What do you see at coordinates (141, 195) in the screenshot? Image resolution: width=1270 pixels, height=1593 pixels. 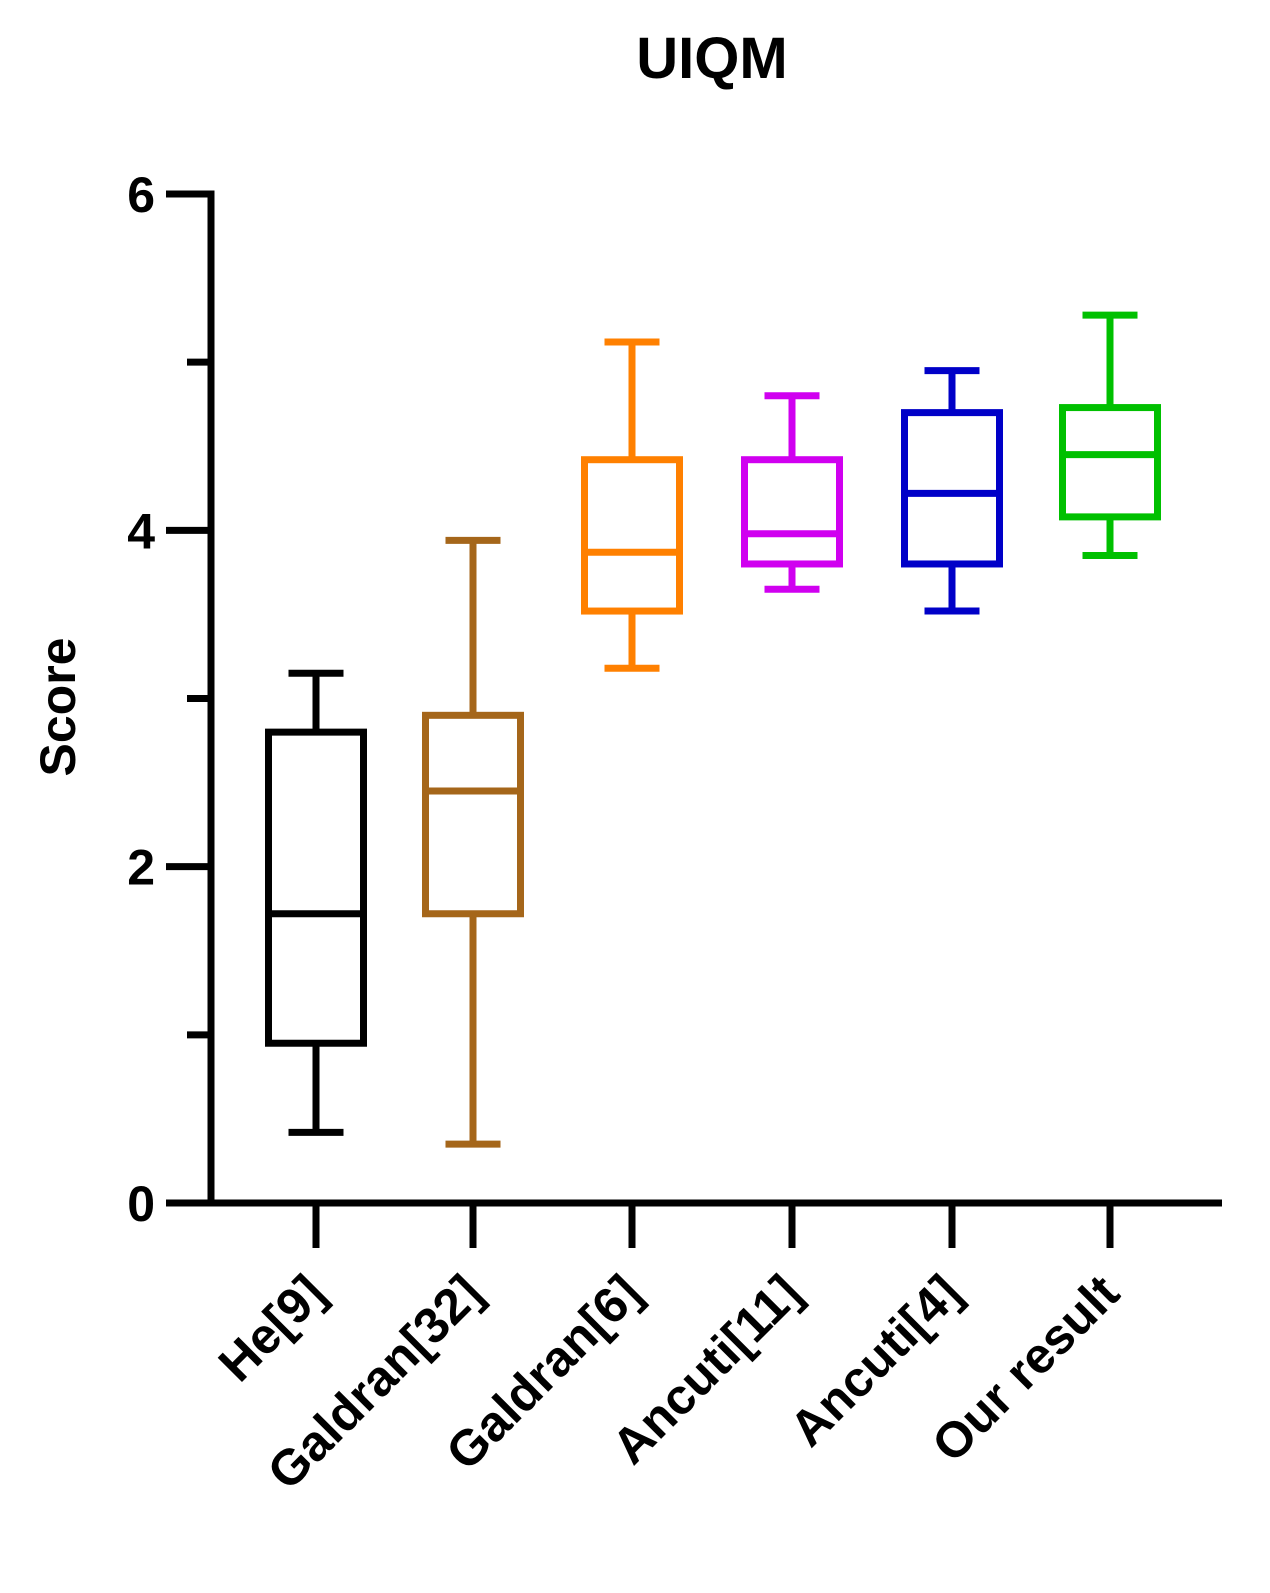 I see `y-tick-label: 6` at bounding box center [141, 195].